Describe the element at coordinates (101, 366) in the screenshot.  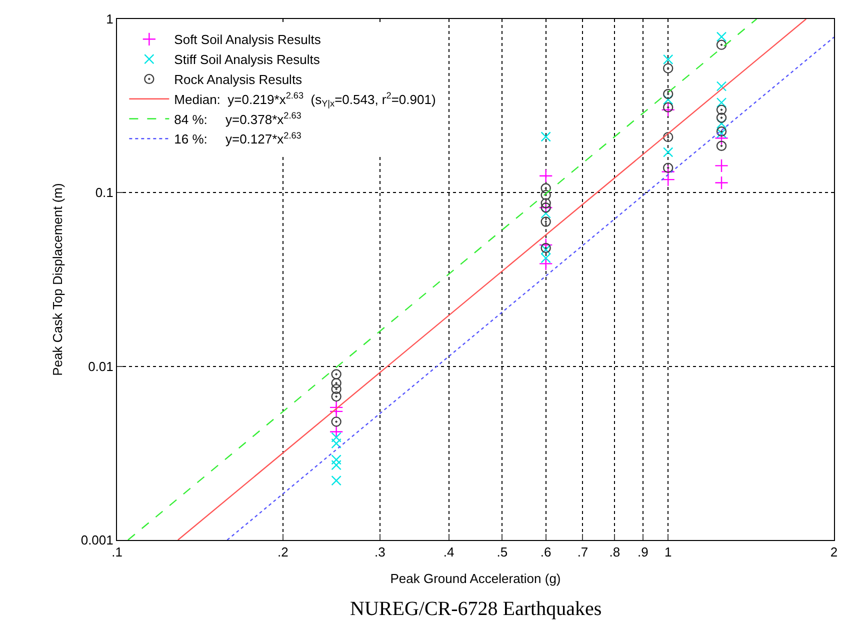
I see `y-tick-label: 0.01` at that location.